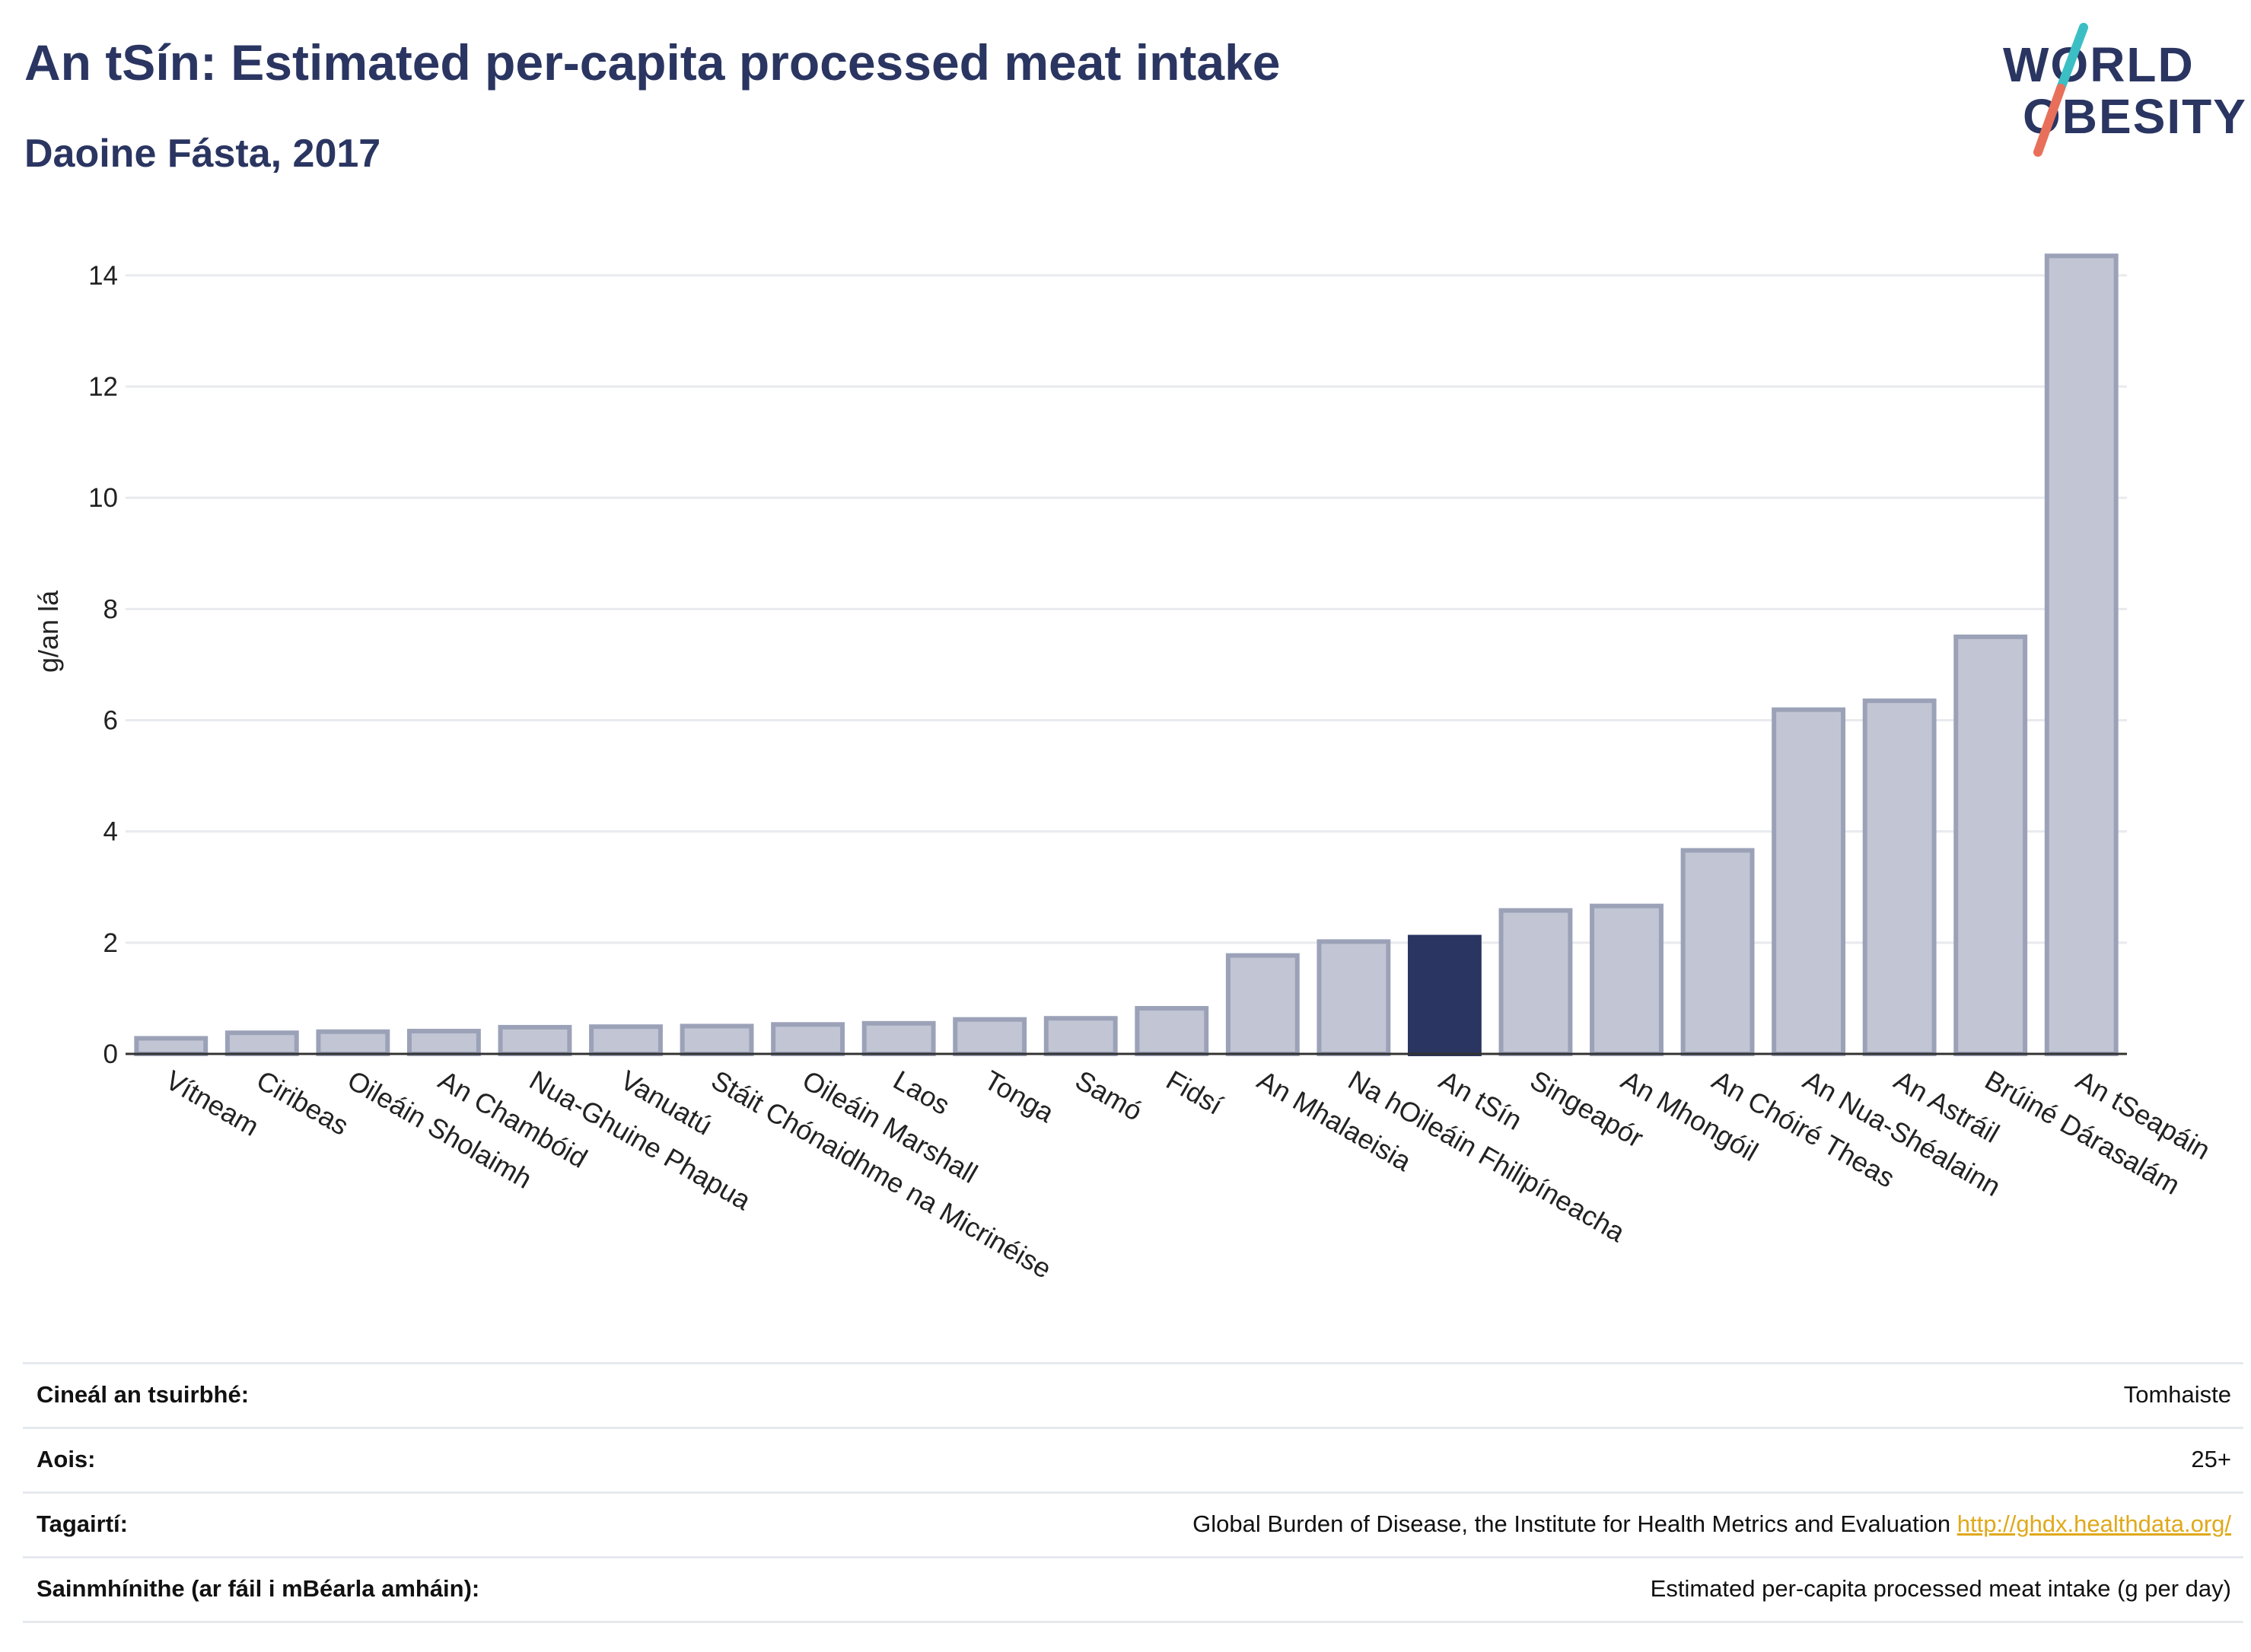 The image size is (2251, 1652). Describe the element at coordinates (1109, 1095) in the screenshot. I see `x-tick-label: Samó` at that location.